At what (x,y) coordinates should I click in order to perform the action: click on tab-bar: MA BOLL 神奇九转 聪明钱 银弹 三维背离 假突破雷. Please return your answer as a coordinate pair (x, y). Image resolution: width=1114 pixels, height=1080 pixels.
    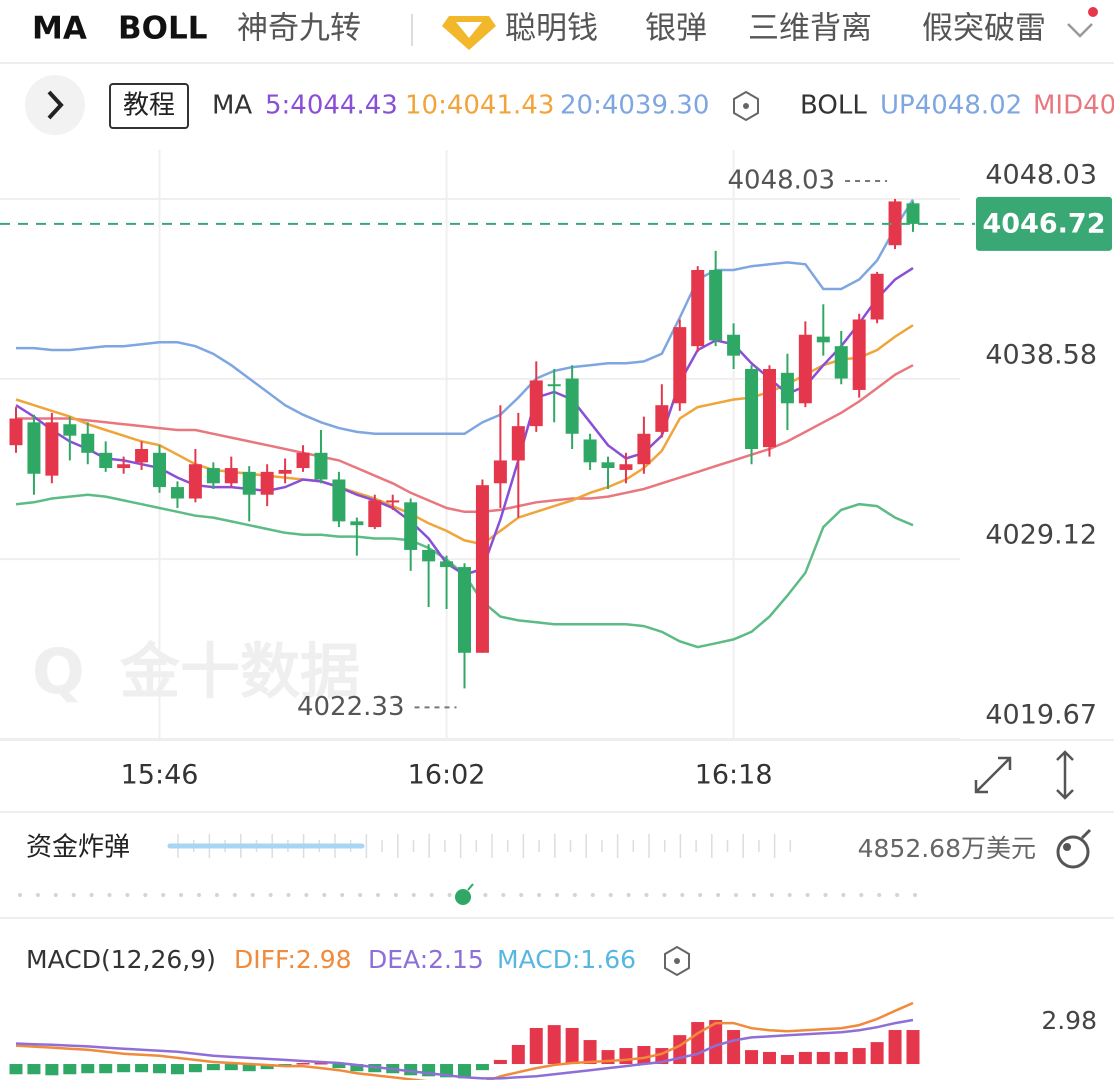
    Looking at the image, I should click on (539, 29).